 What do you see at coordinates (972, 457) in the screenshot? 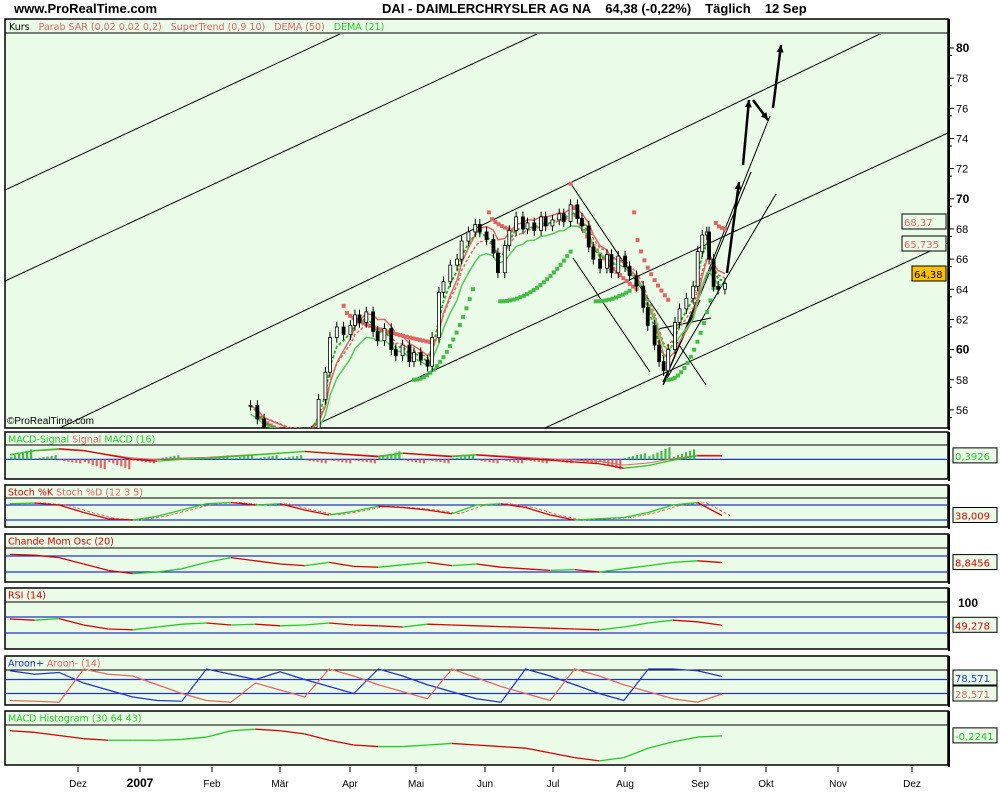
I see `last-value-label: 0,3926` at bounding box center [972, 457].